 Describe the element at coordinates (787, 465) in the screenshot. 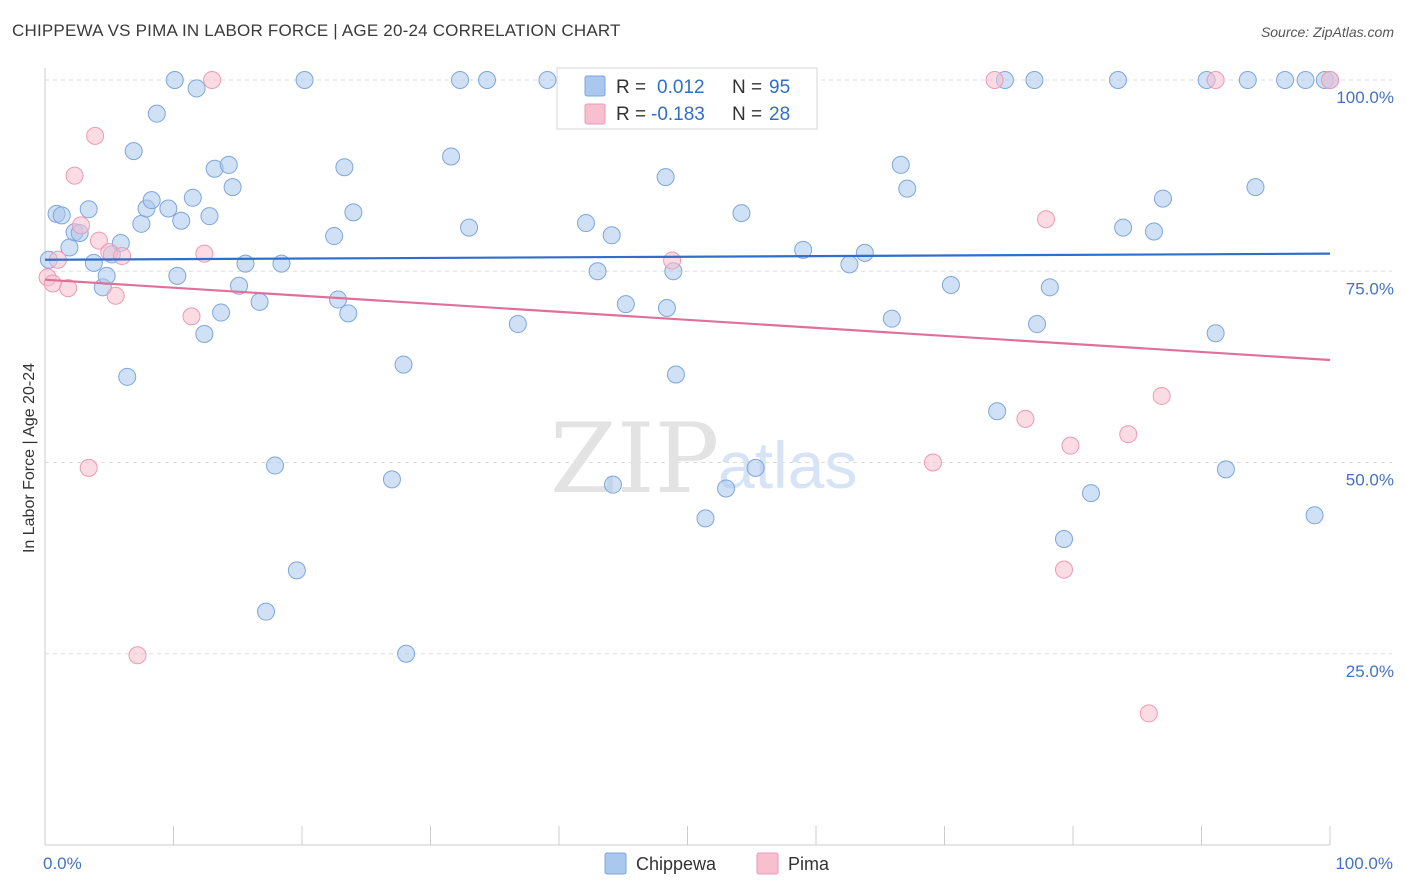

I see `watermark-atlas: atlas` at that location.